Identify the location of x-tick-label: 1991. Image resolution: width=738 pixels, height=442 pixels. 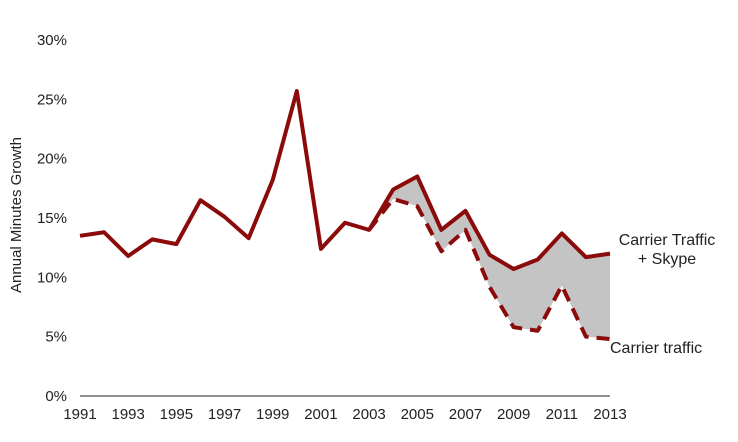
(79, 414).